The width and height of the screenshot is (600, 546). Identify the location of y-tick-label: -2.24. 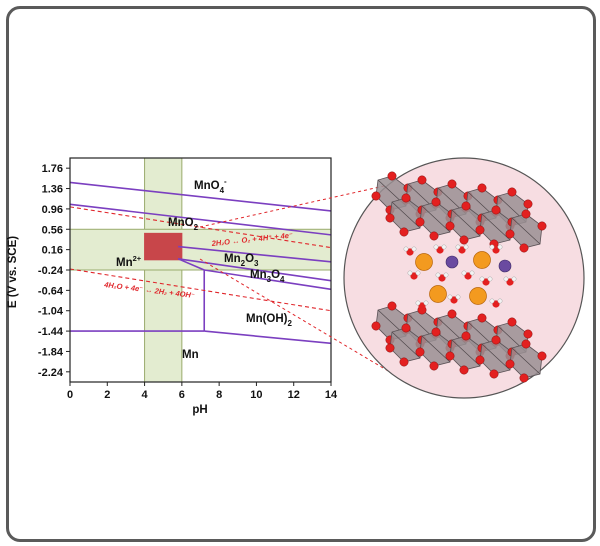
(51, 373).